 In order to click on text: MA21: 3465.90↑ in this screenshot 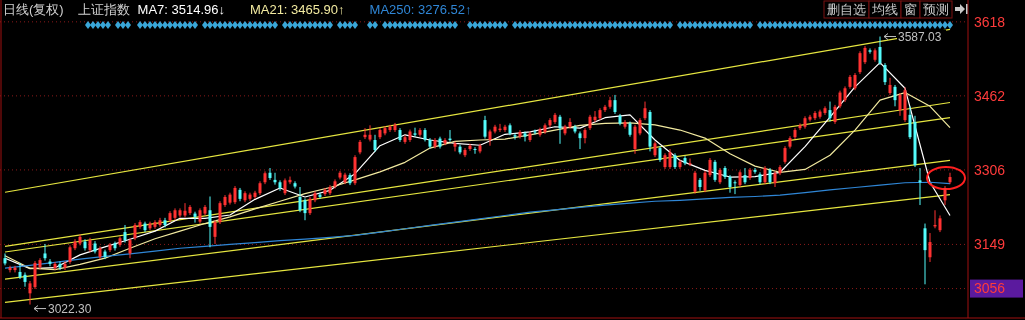, I will do `click(297, 9)`.